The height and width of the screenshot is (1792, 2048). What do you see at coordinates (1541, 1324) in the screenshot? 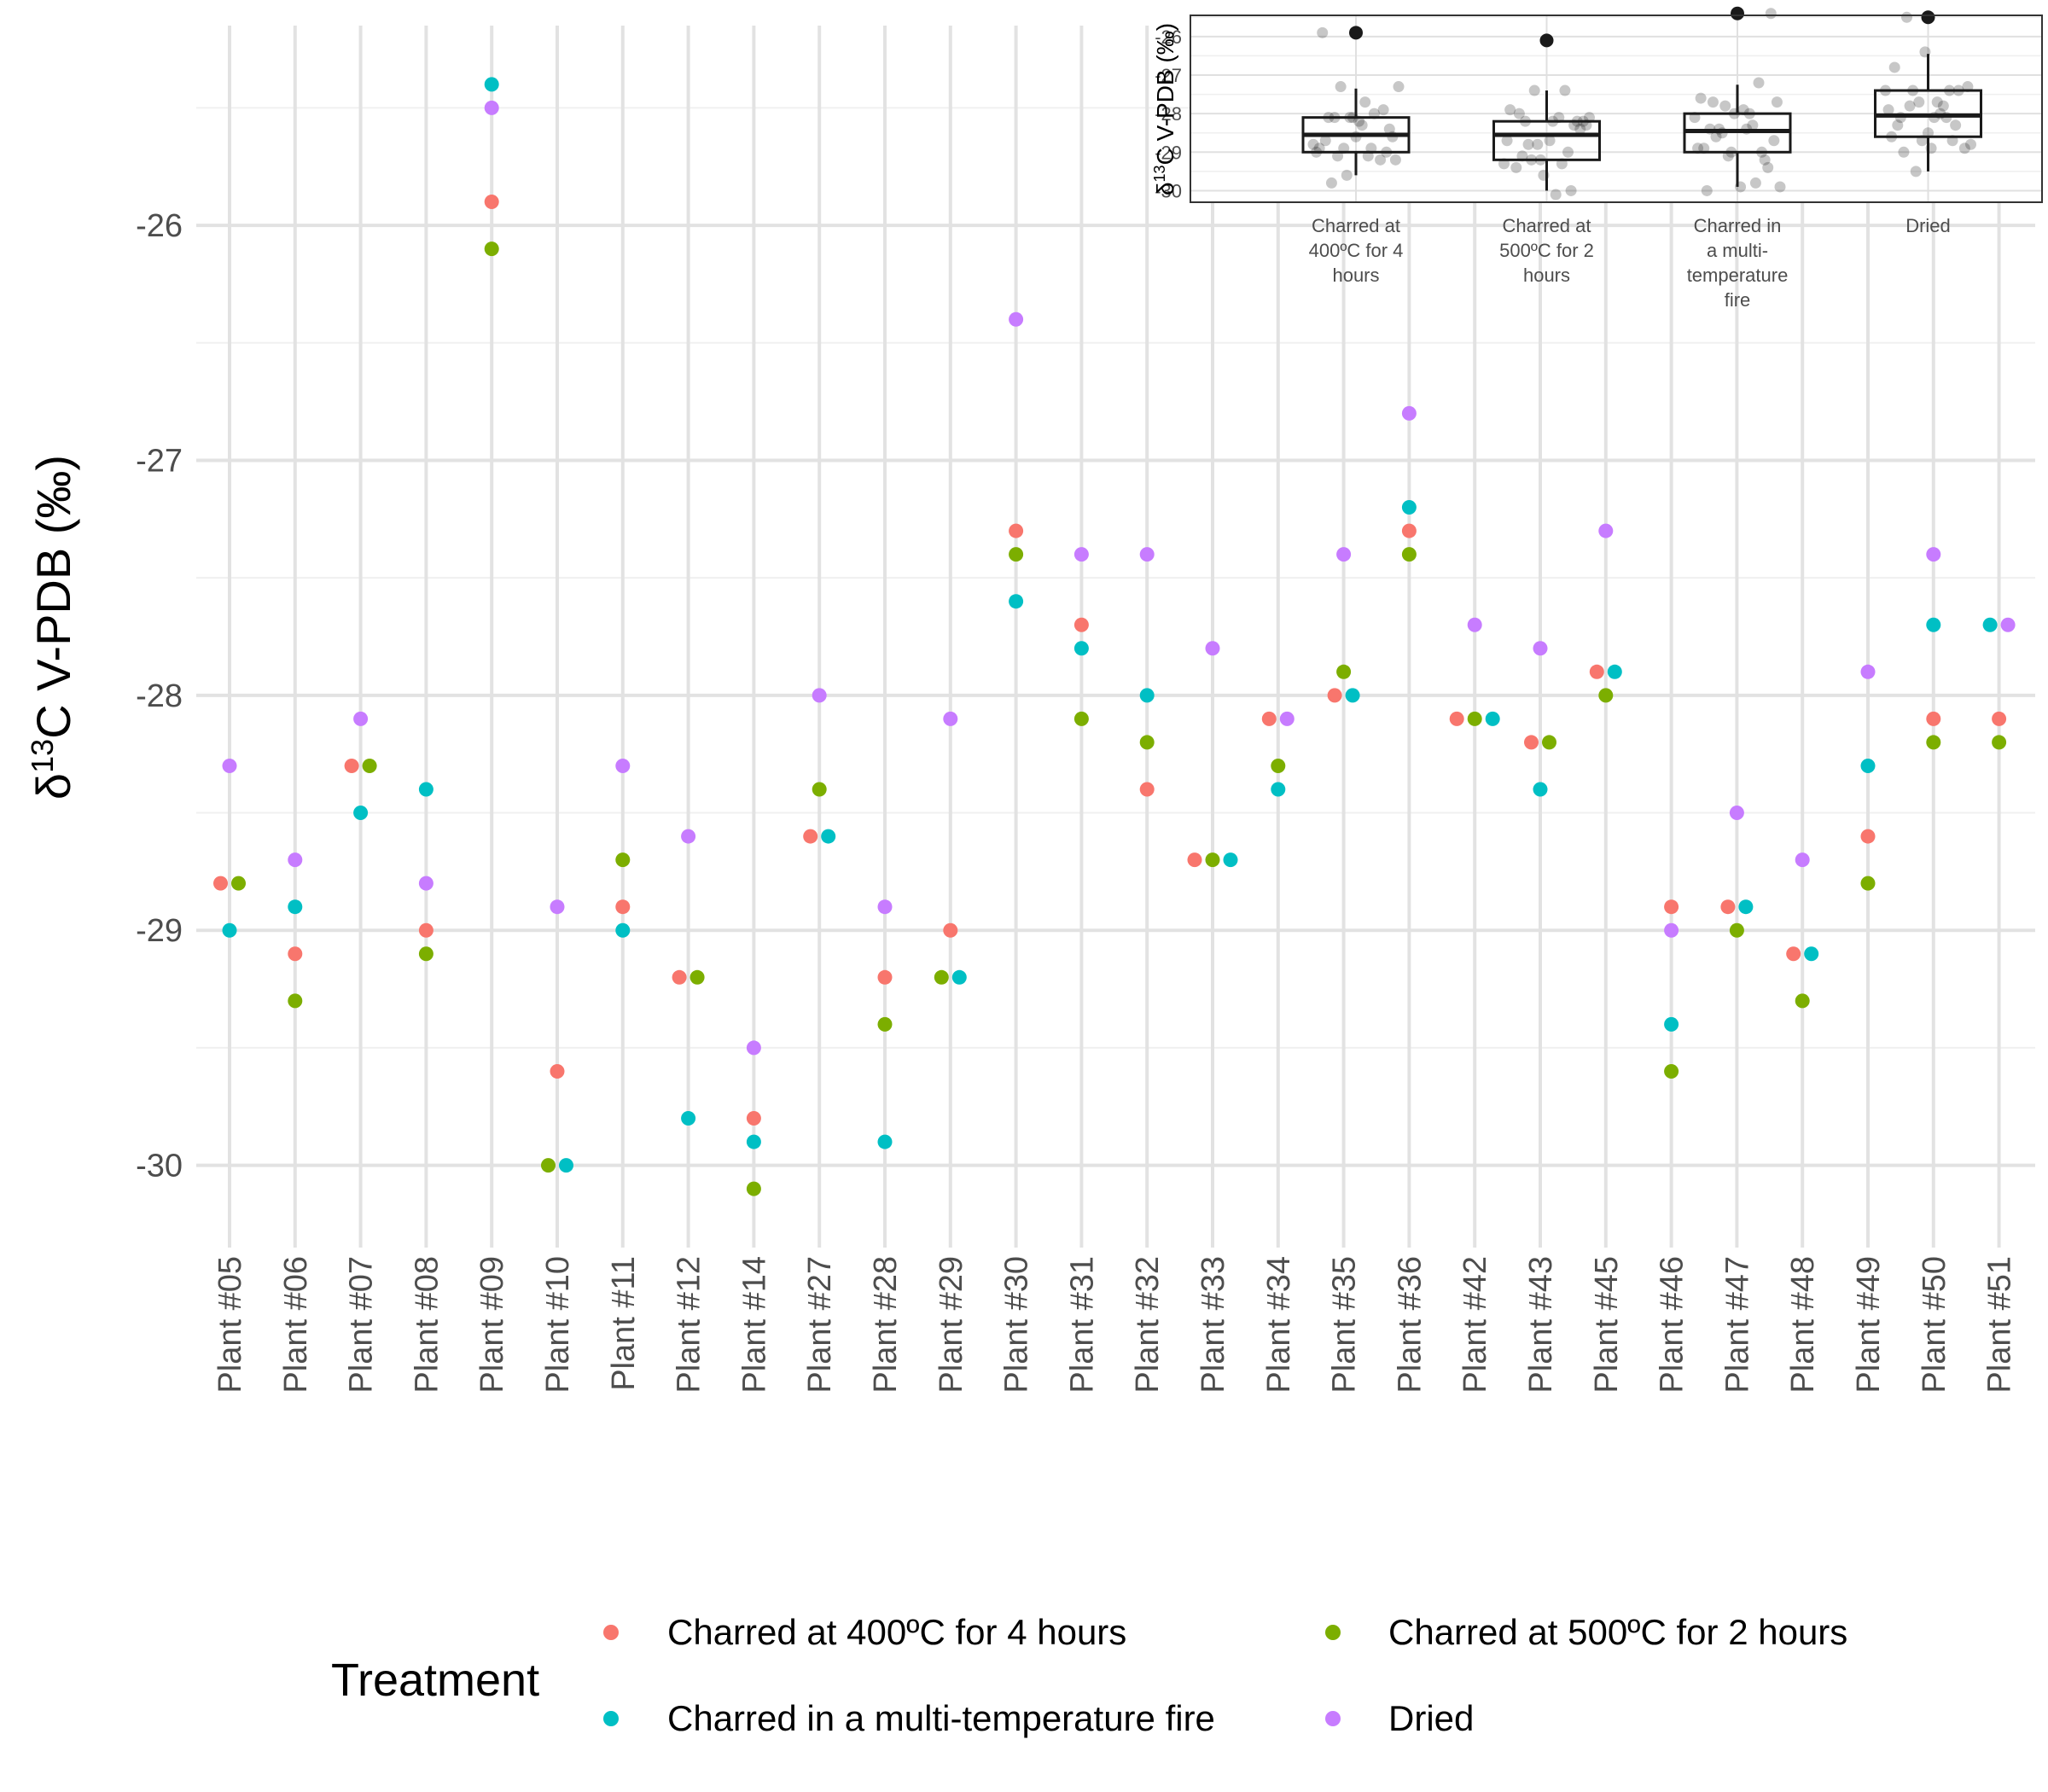
I see `x-tick-label: Plant #43` at bounding box center [1541, 1324].